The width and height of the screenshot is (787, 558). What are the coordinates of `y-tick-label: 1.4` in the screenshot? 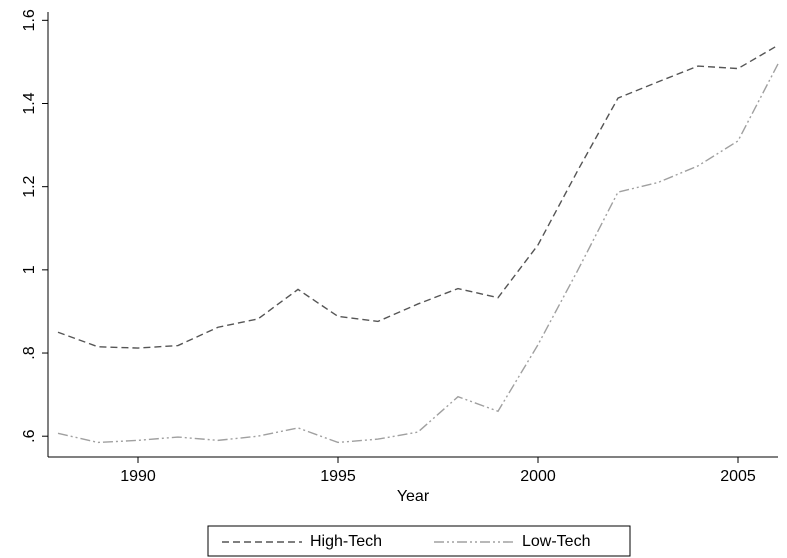 It's located at (29, 103).